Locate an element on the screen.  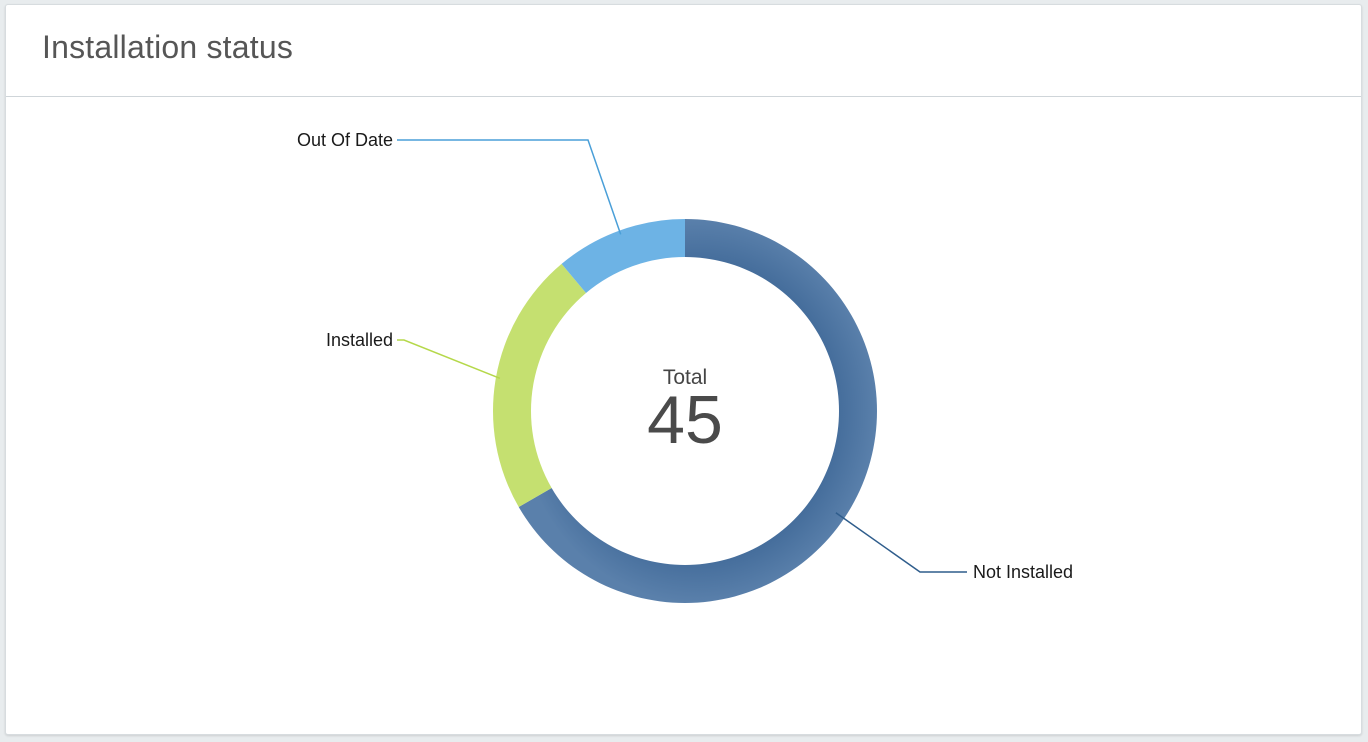
donut-slice-installed is located at coordinates (540, 385).